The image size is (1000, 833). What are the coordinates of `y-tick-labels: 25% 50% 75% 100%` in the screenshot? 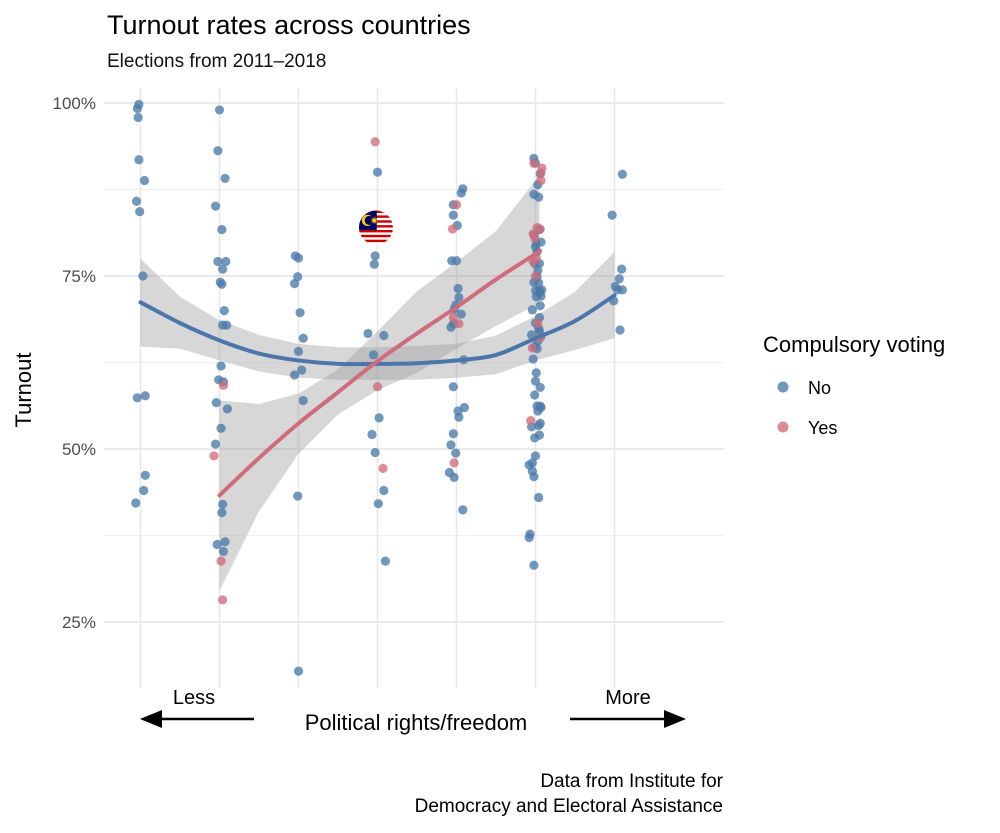 It's located at (74, 363).